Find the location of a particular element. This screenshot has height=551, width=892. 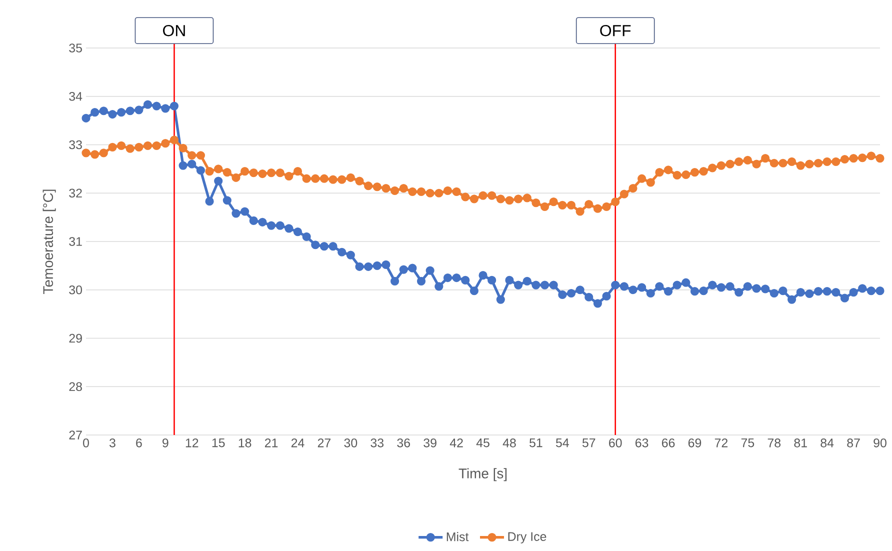

y-tick-label: 30 is located at coordinates (75, 289).